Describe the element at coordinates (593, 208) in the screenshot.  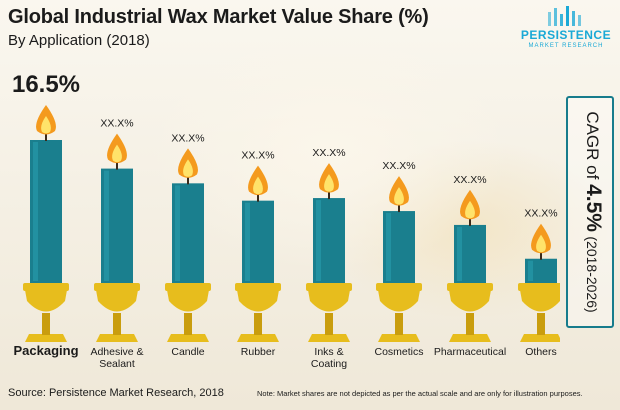
I see `cagr-value: 4.5%` at that location.